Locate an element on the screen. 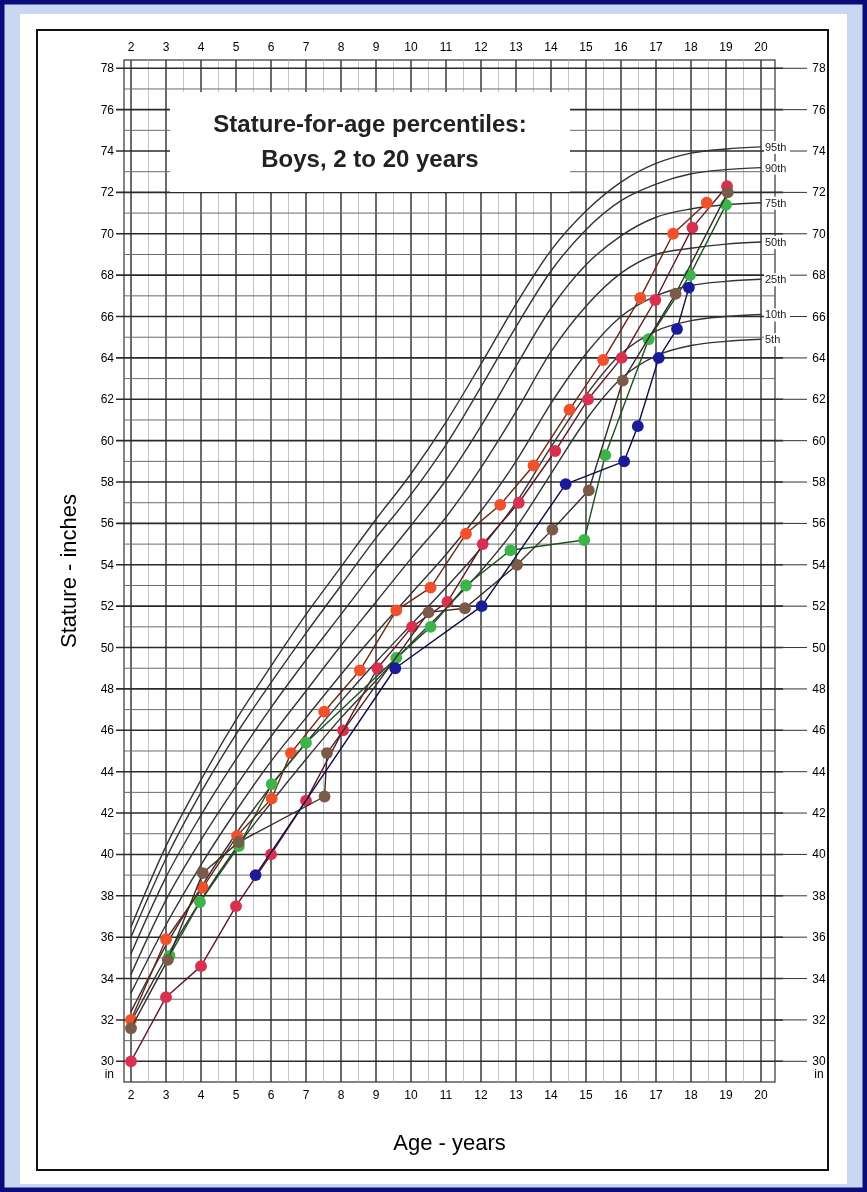 This screenshot has width=867, height=1192. x2-tick-label: 4 is located at coordinates (201, 47).